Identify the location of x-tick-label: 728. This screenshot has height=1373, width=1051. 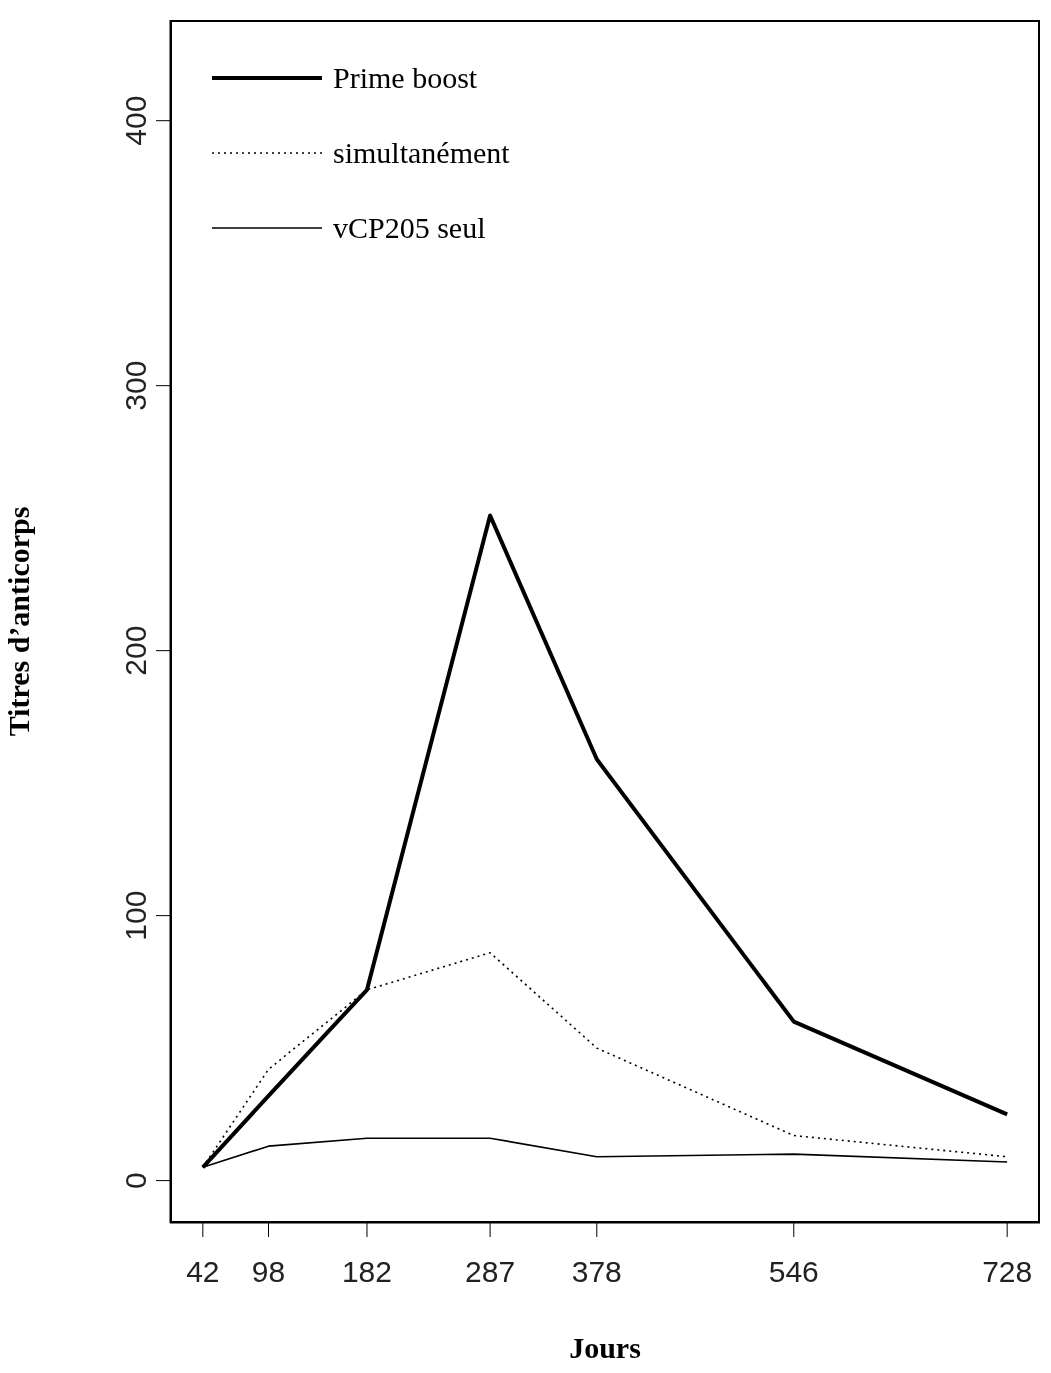
(1007, 1272).